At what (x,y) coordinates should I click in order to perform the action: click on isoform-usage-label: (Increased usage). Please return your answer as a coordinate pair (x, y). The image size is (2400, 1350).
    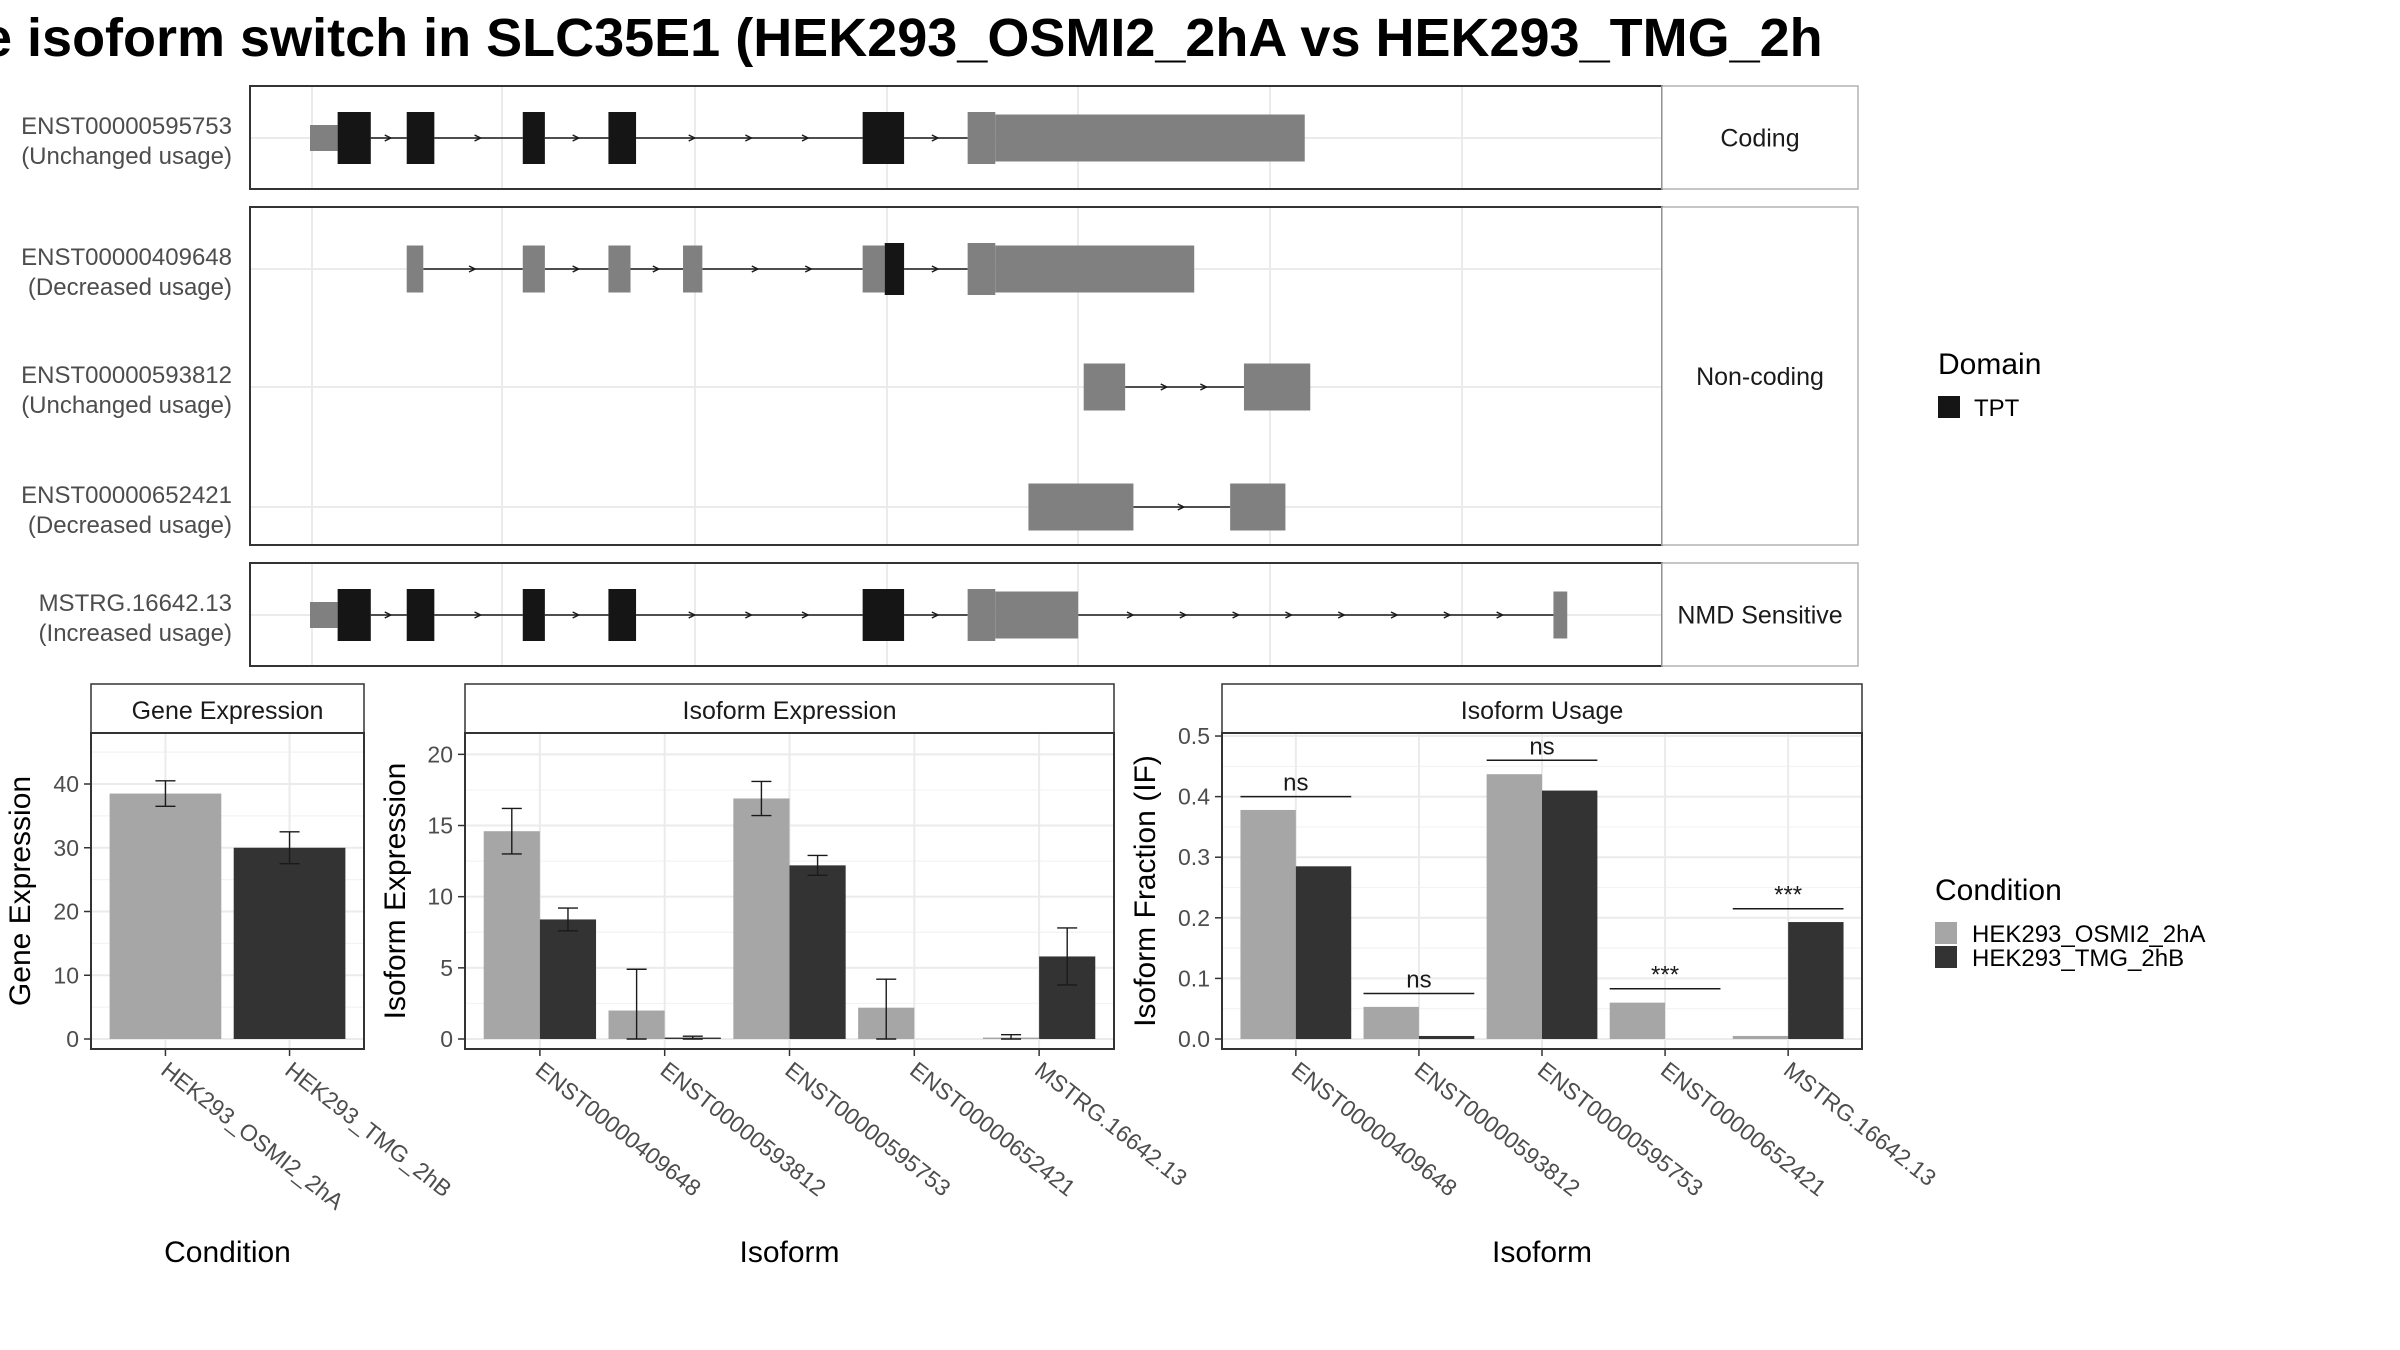
    Looking at the image, I should click on (135, 633).